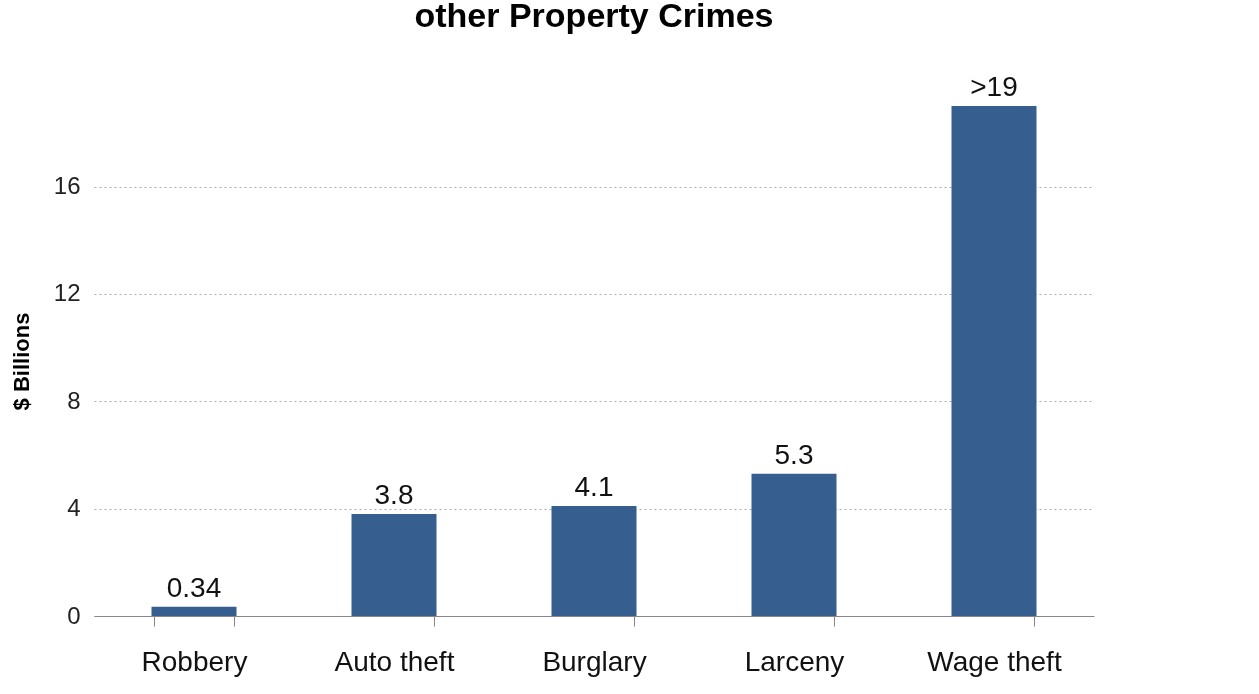 This screenshot has width=1259, height=694. I want to click on x-tick-label: Auto theft, so click(394, 661).